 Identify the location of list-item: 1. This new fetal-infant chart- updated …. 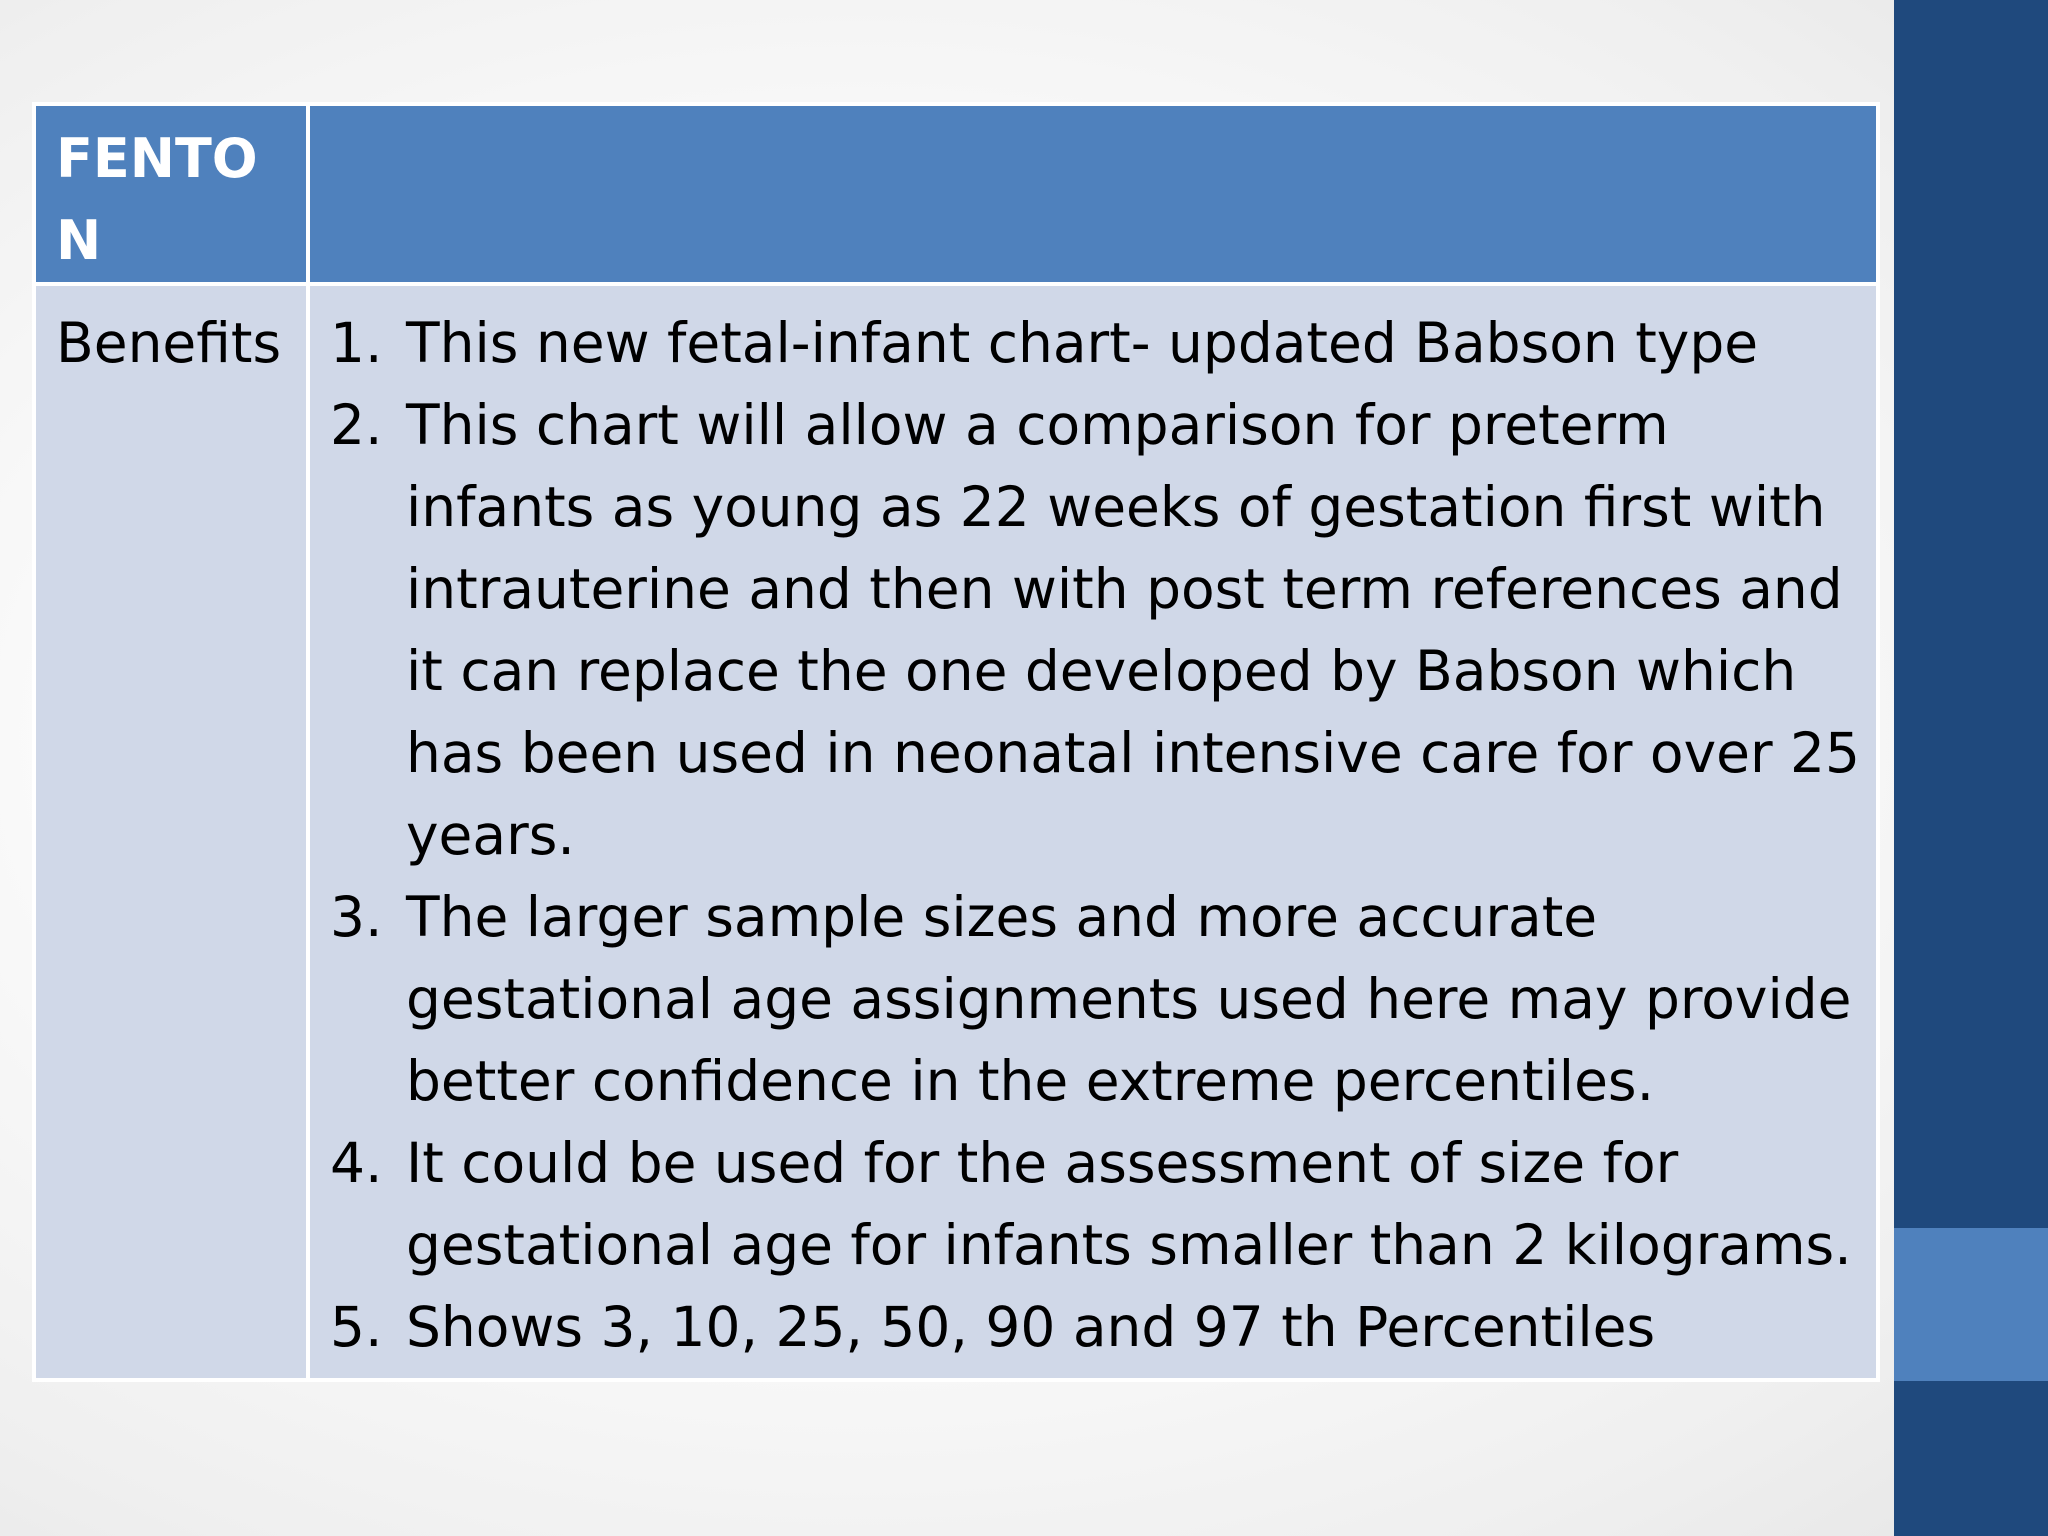
(1096, 343).